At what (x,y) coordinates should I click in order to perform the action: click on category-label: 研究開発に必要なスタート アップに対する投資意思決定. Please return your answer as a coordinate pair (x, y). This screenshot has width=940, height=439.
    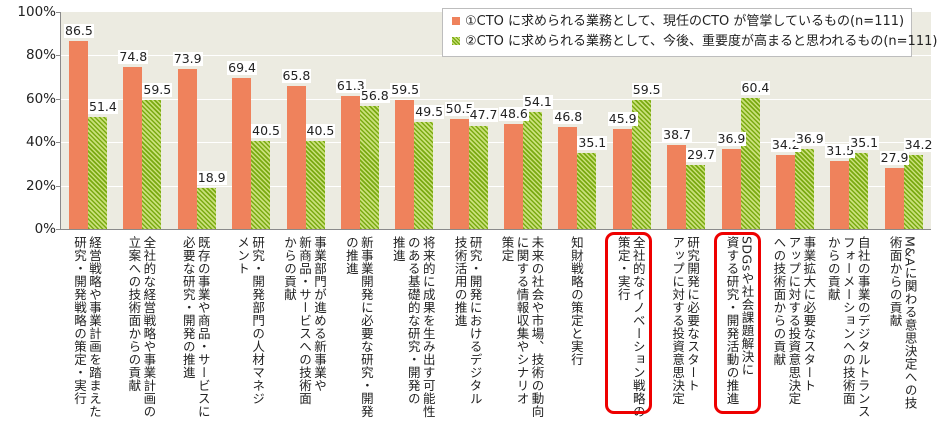
    Looking at the image, I should click on (685, 320).